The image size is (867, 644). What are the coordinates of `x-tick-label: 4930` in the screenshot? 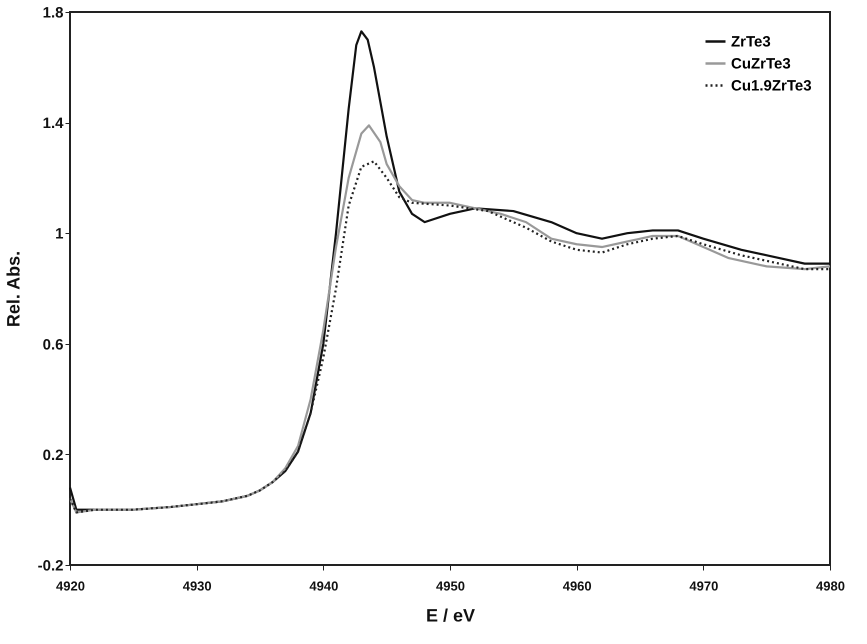 It's located at (197, 586).